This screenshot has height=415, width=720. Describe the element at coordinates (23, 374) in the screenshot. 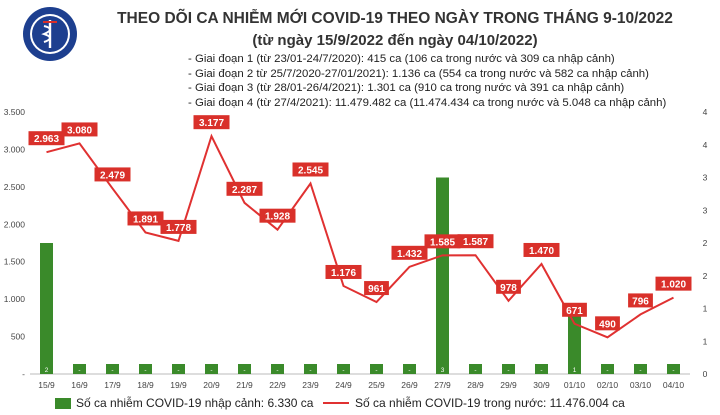

I see `y-left-tick-label: -` at that location.